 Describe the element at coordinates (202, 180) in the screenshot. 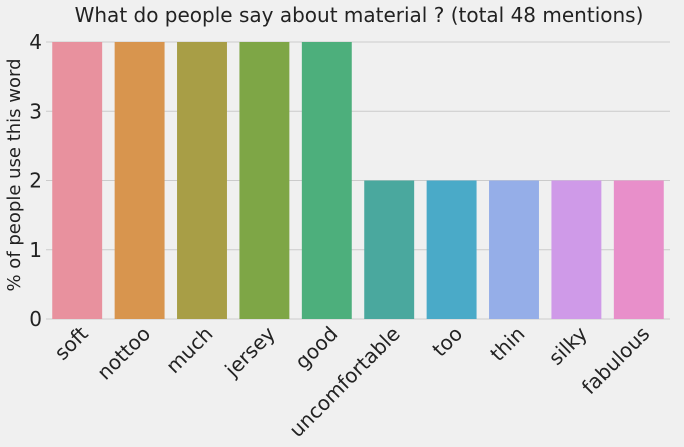

I see `bar-much` at that location.